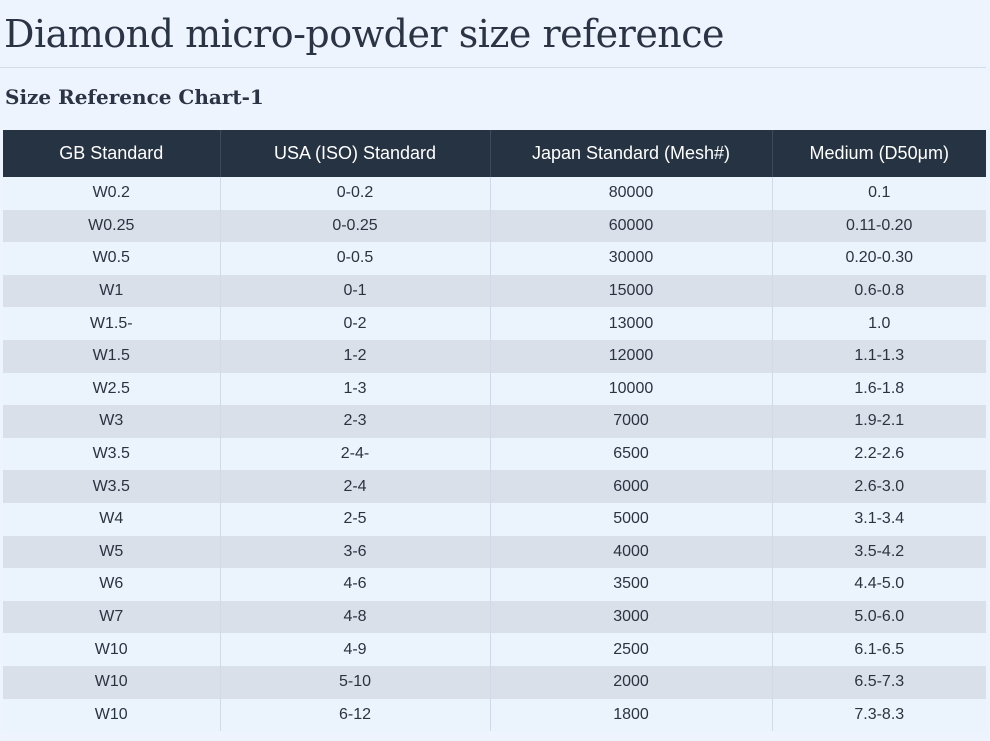  What do you see at coordinates (631, 153) in the screenshot?
I see `header-japan-standard: Japan Standard (Mesh#)` at bounding box center [631, 153].